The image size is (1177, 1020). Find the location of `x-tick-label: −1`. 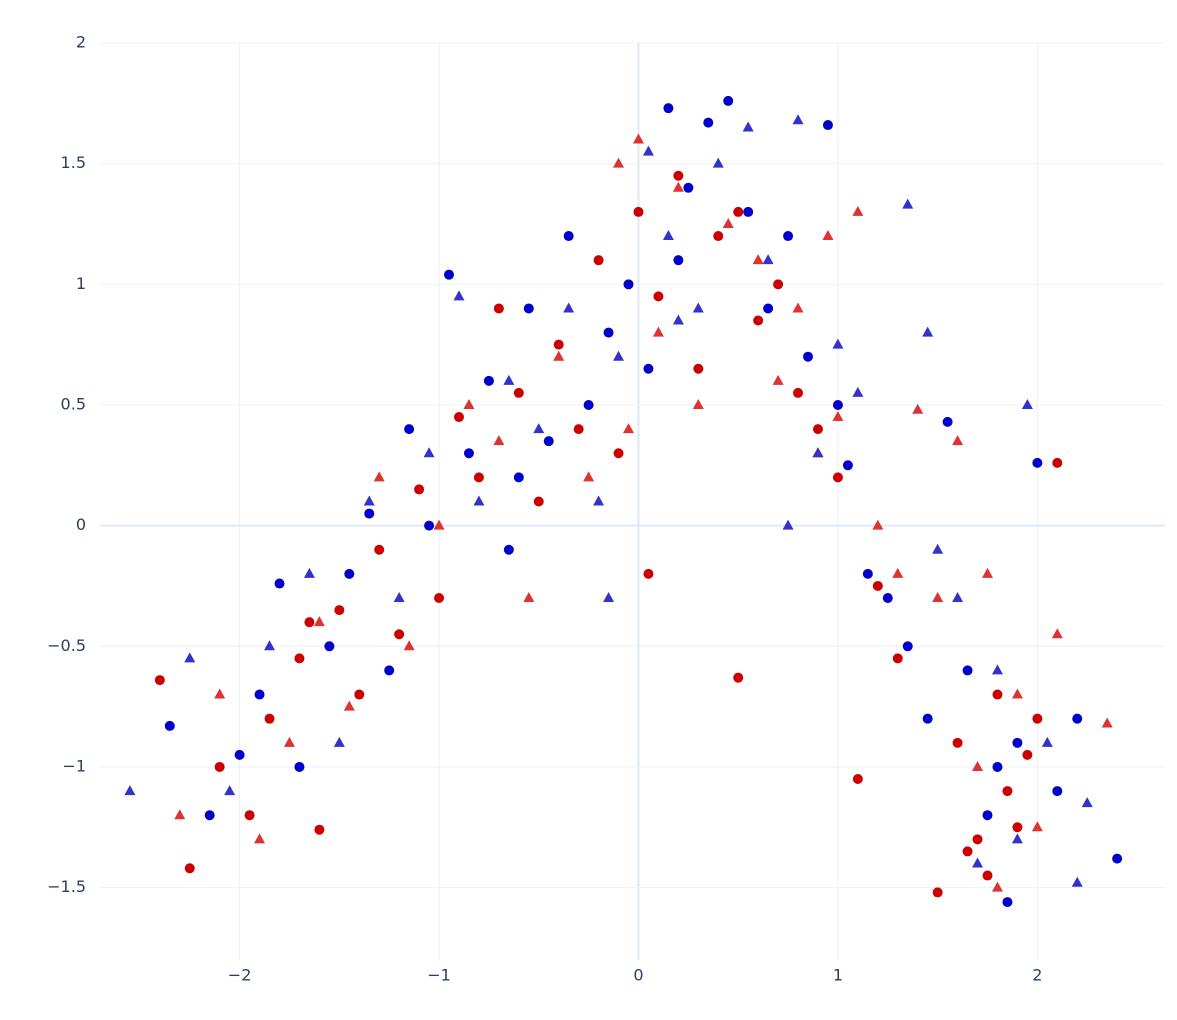

x-tick-label: −1 is located at coordinates (439, 975).